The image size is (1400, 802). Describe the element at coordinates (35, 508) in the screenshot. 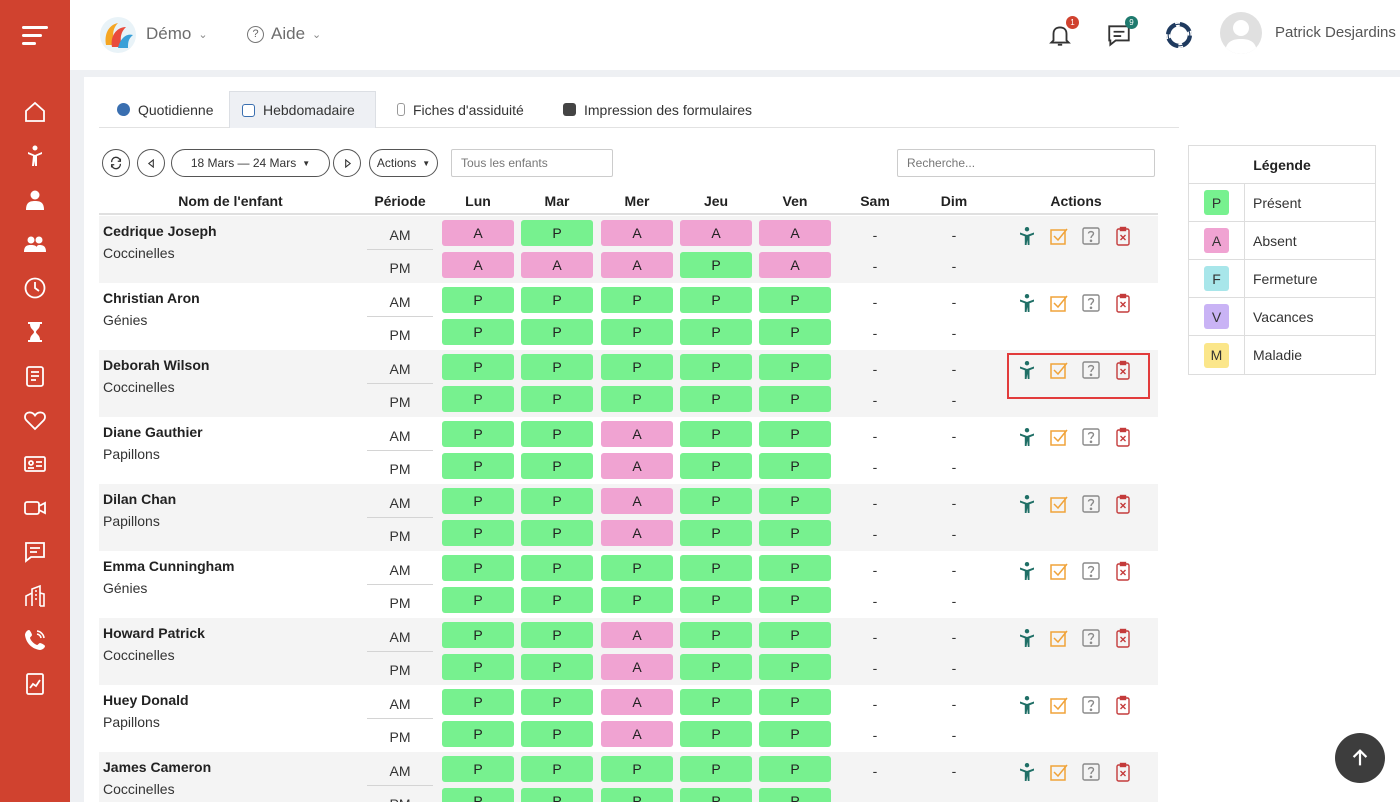

I see `video-icon` at that location.